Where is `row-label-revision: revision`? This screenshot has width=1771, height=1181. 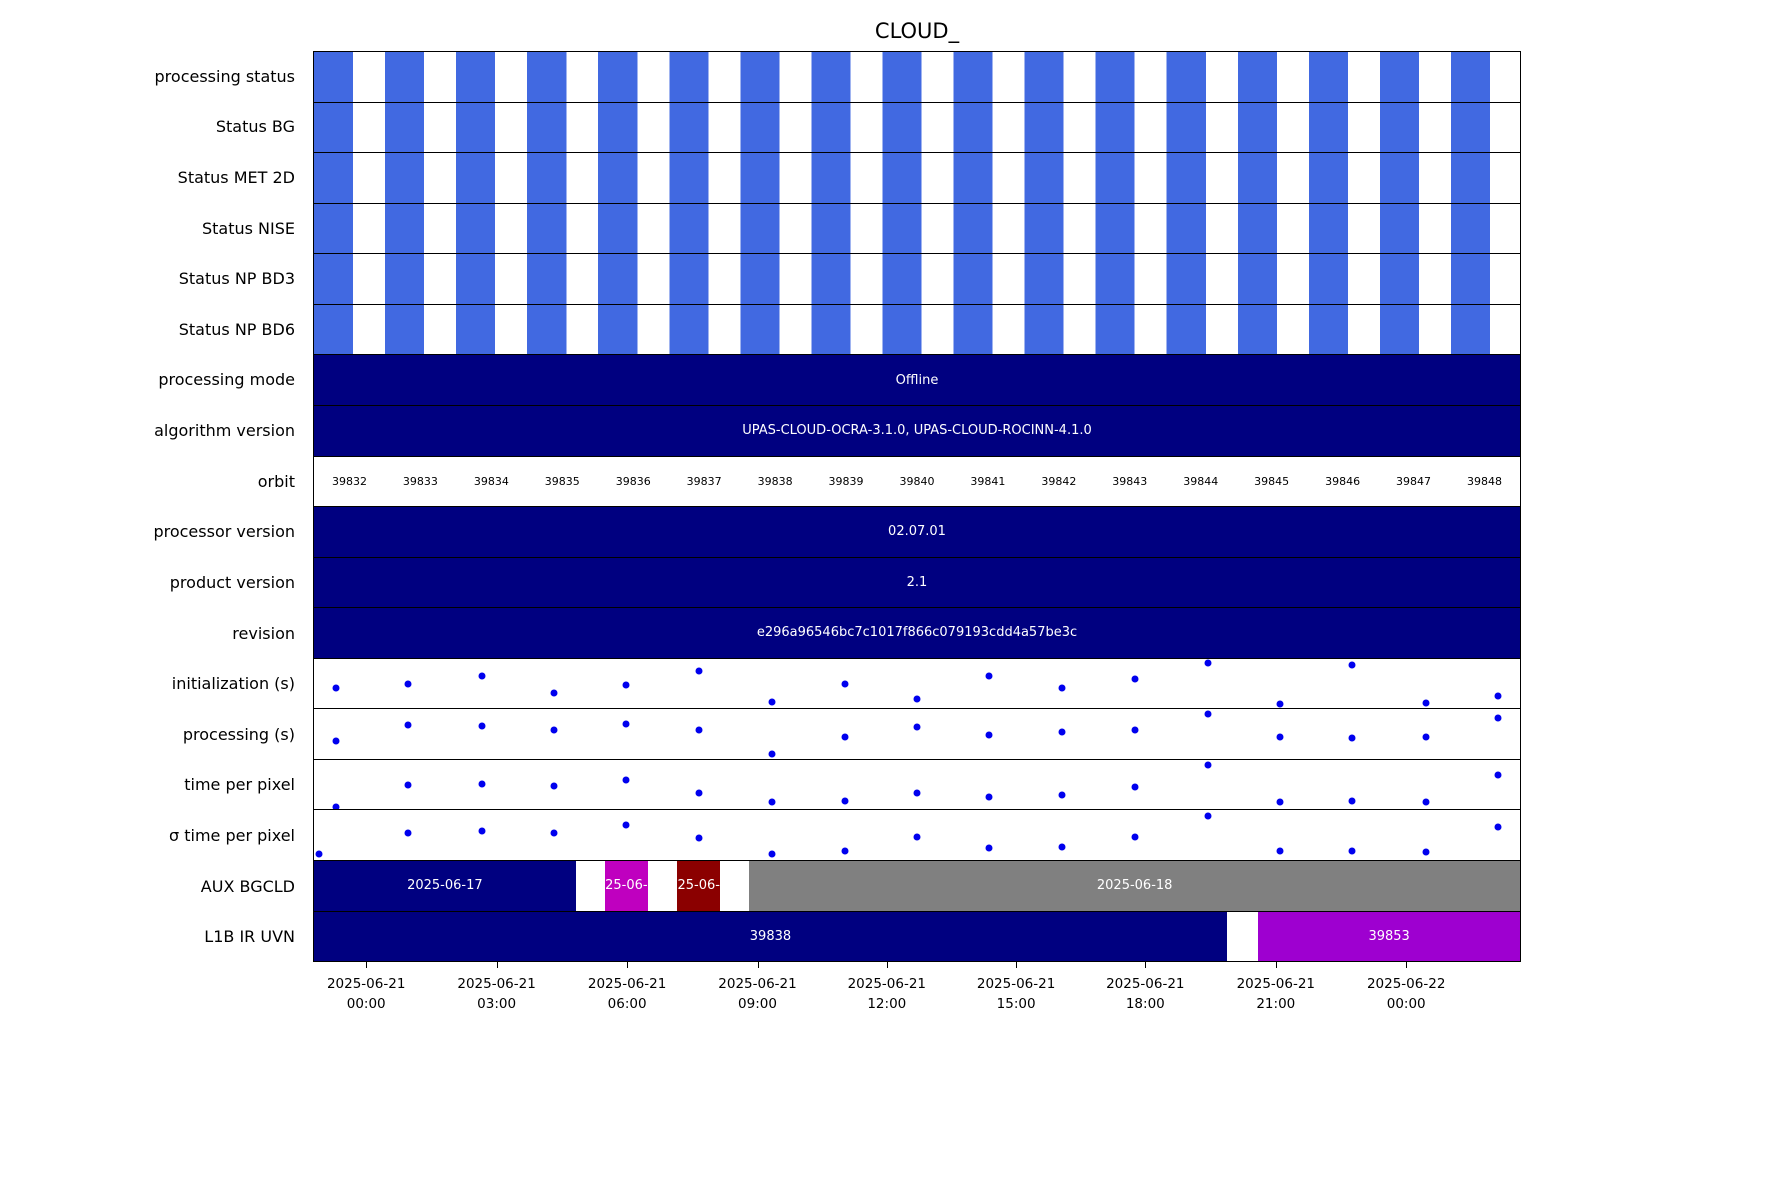
row-label-revision: revision is located at coordinates (263, 633).